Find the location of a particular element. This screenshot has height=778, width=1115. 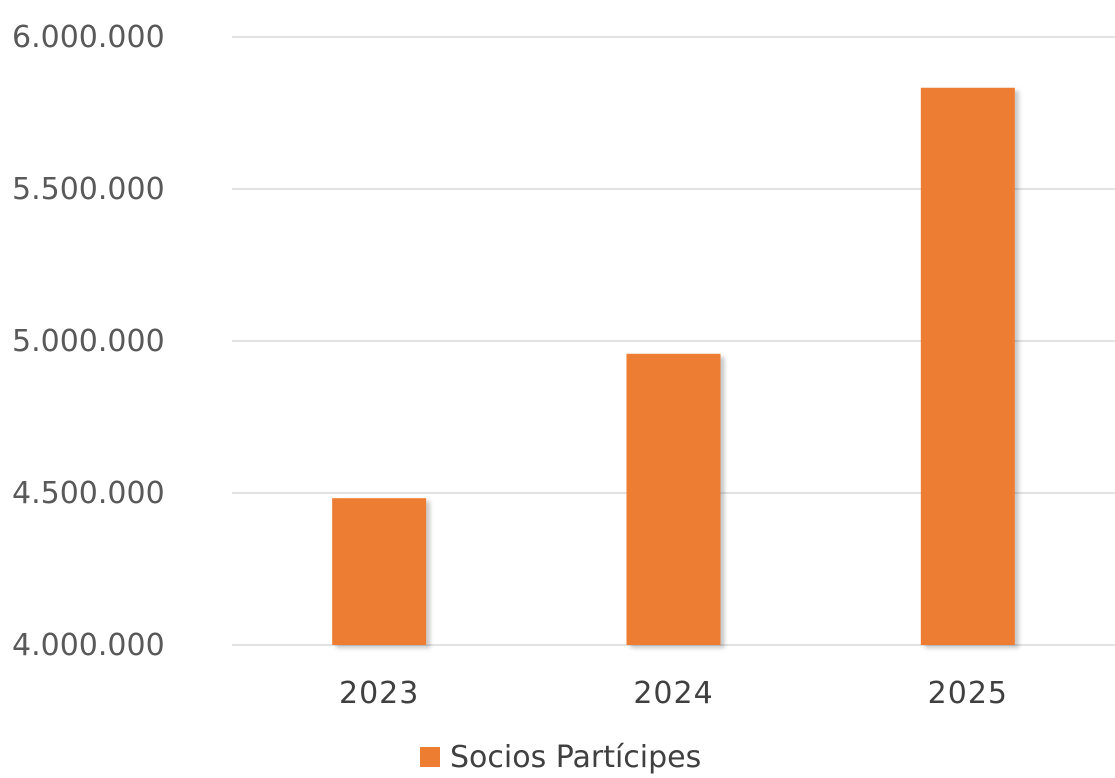

y-tick-label: 4.500.000 is located at coordinates (88, 493).